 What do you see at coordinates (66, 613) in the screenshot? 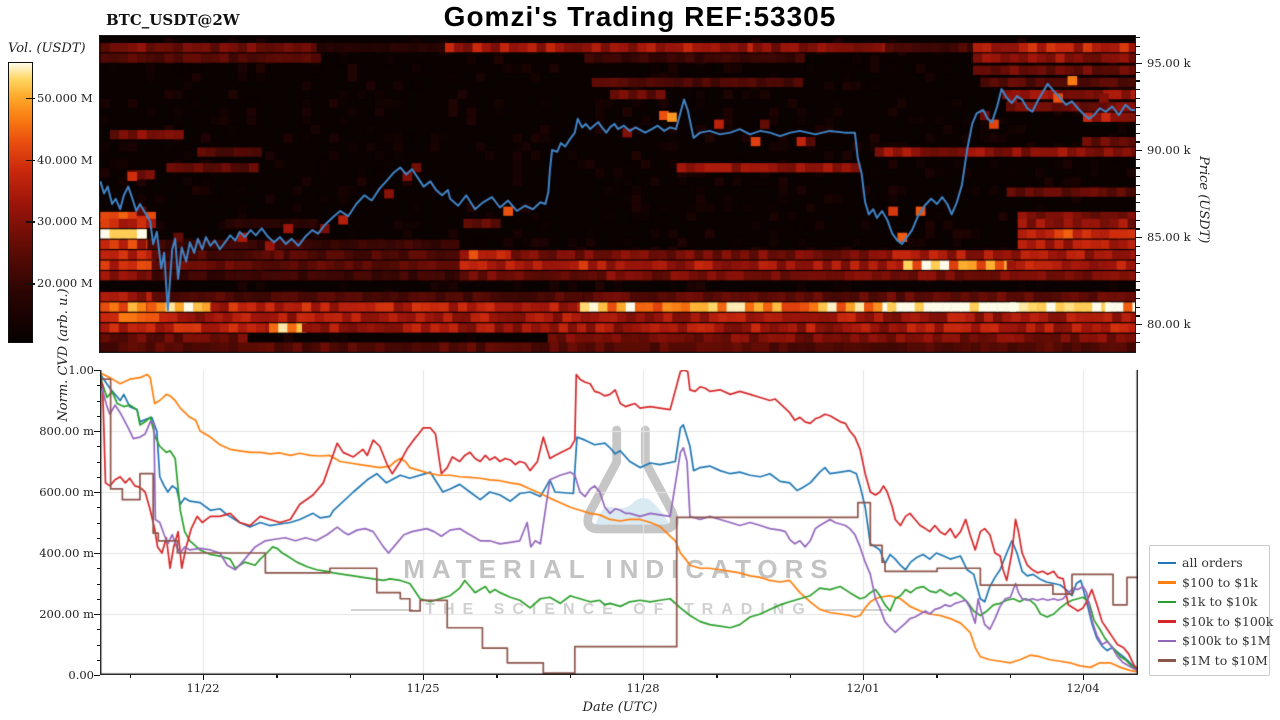
I see `tick-label: 200.00 m` at bounding box center [66, 613].